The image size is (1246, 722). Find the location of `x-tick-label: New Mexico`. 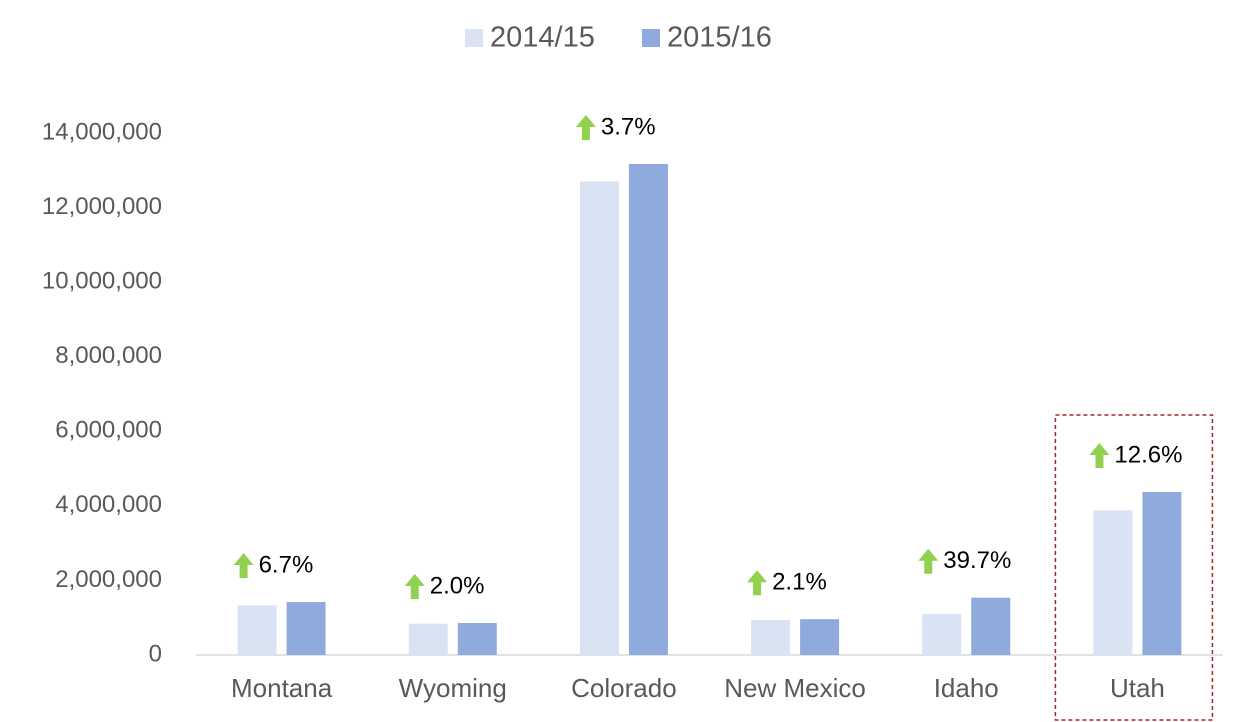

x-tick-label: New Mexico is located at coordinates (795, 688).